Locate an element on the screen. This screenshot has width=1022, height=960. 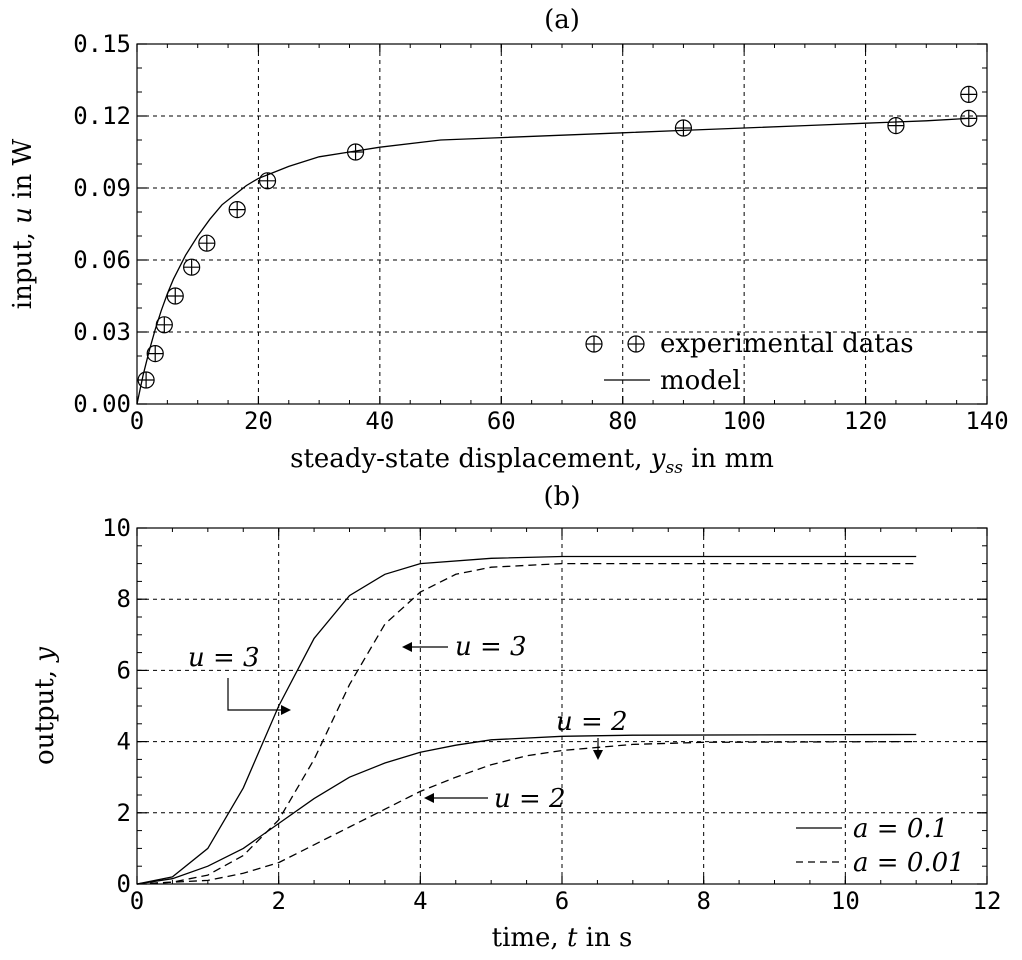
annotation-u2-dashed-label: u = 2 is located at coordinates (530, 799).